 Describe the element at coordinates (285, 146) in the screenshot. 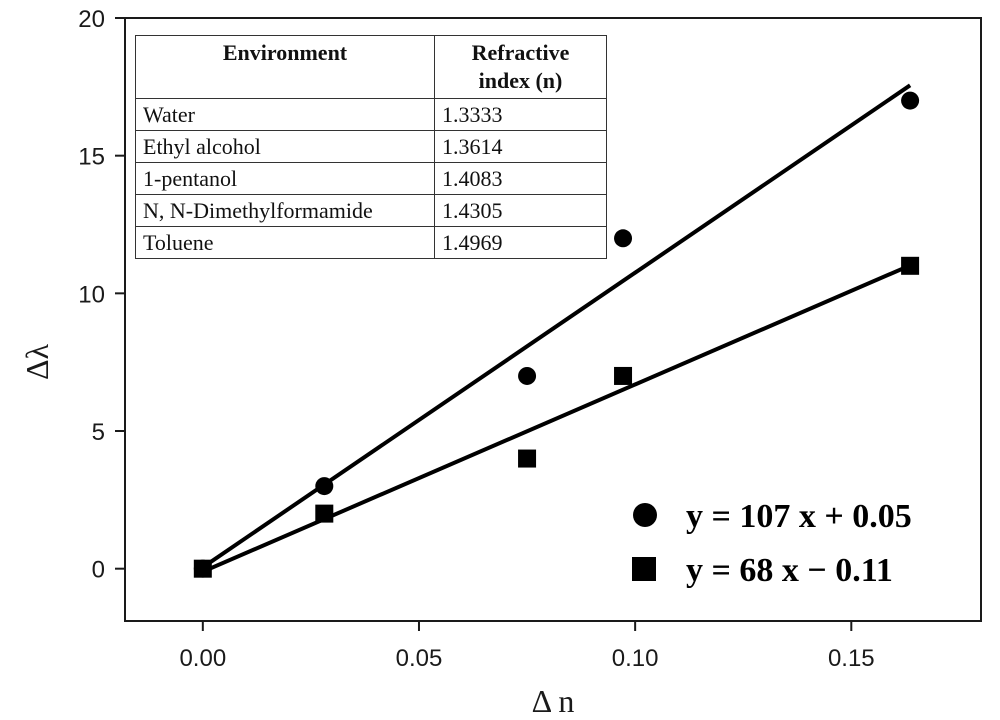

I see `table-cell-environment: Ethyl alcohol` at that location.